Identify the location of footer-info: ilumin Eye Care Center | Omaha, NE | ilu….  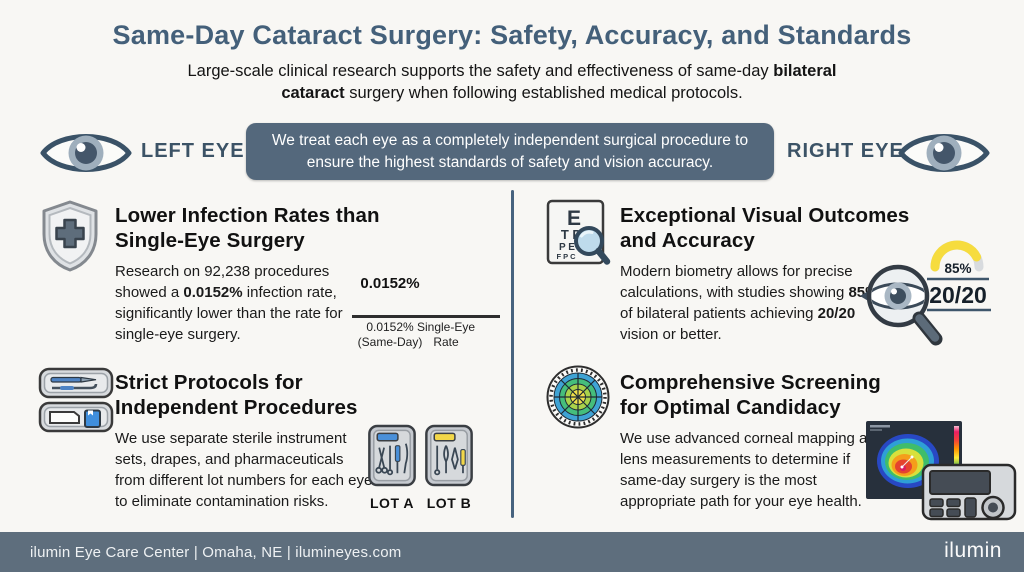
(216, 552).